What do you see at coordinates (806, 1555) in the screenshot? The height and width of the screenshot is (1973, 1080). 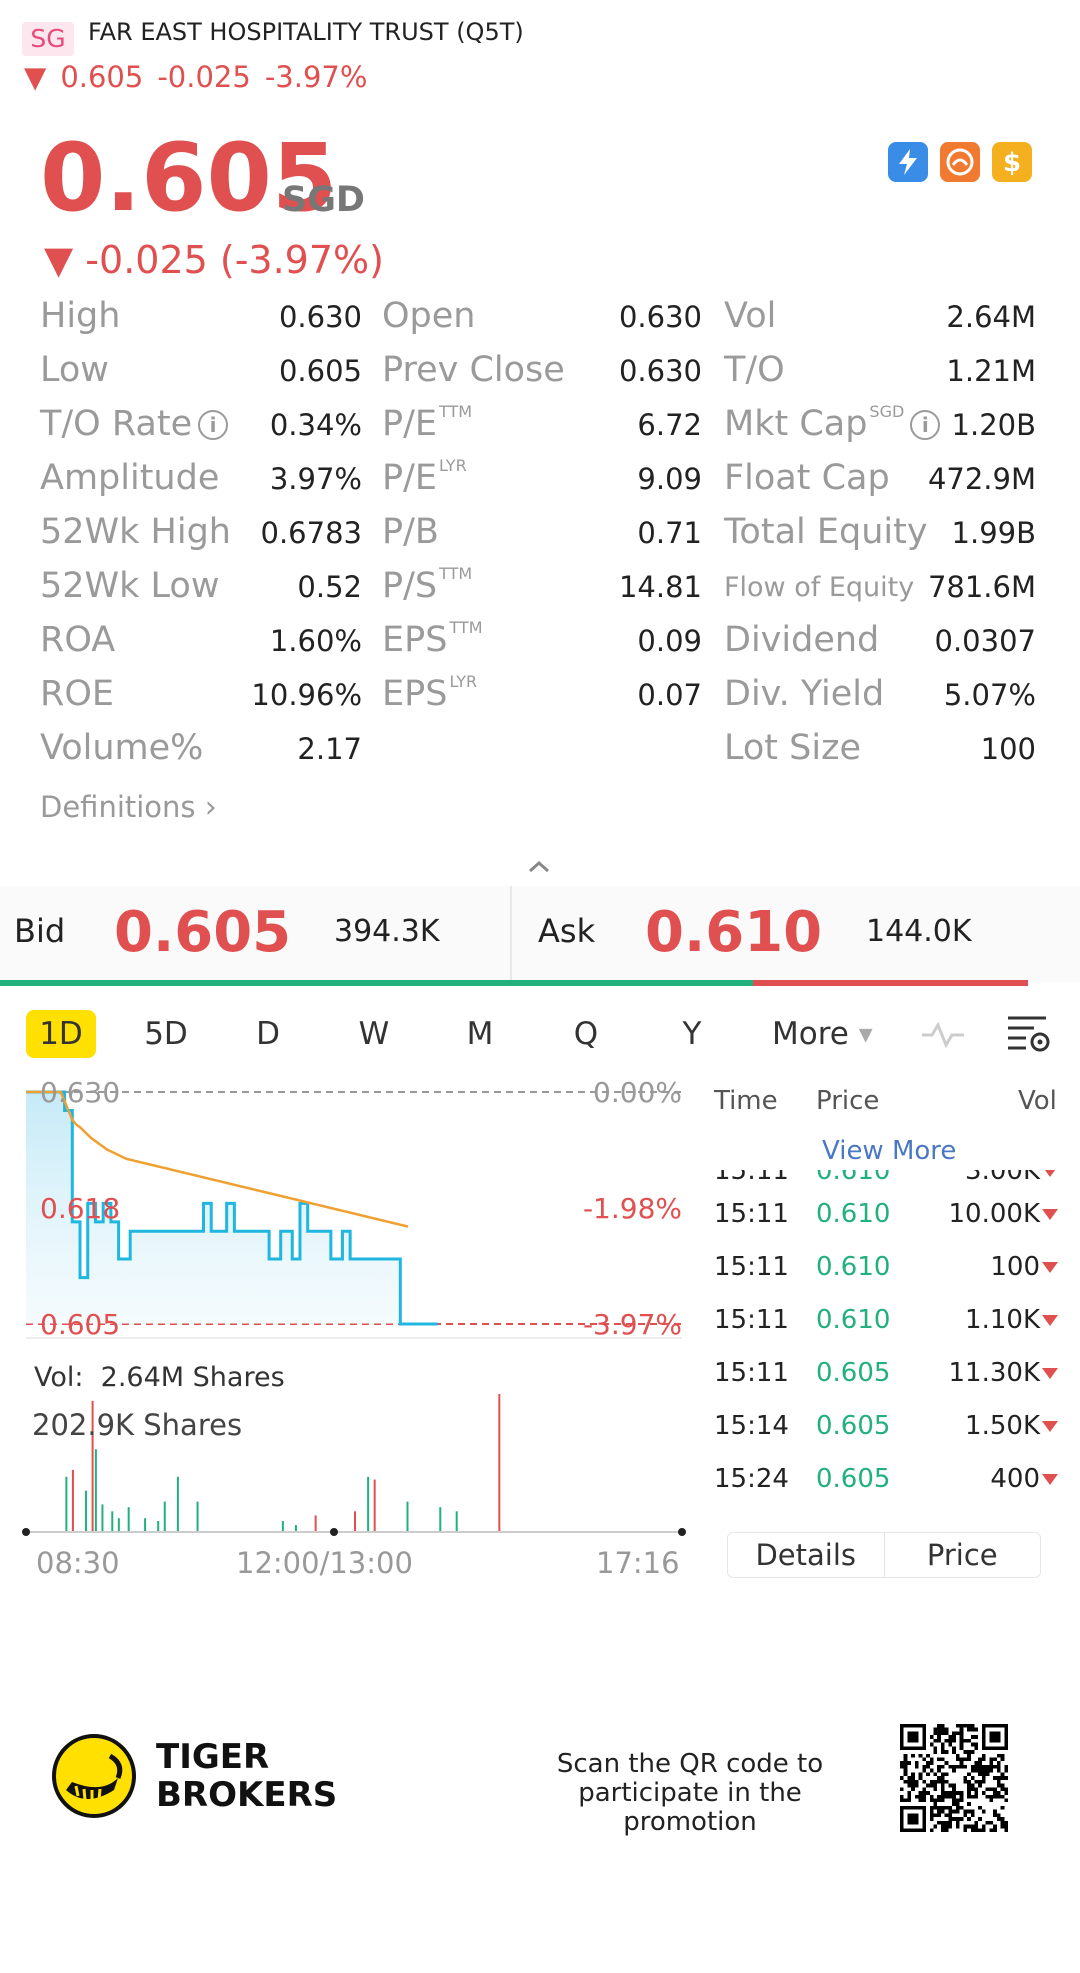 I see `segment-details: Details` at bounding box center [806, 1555].